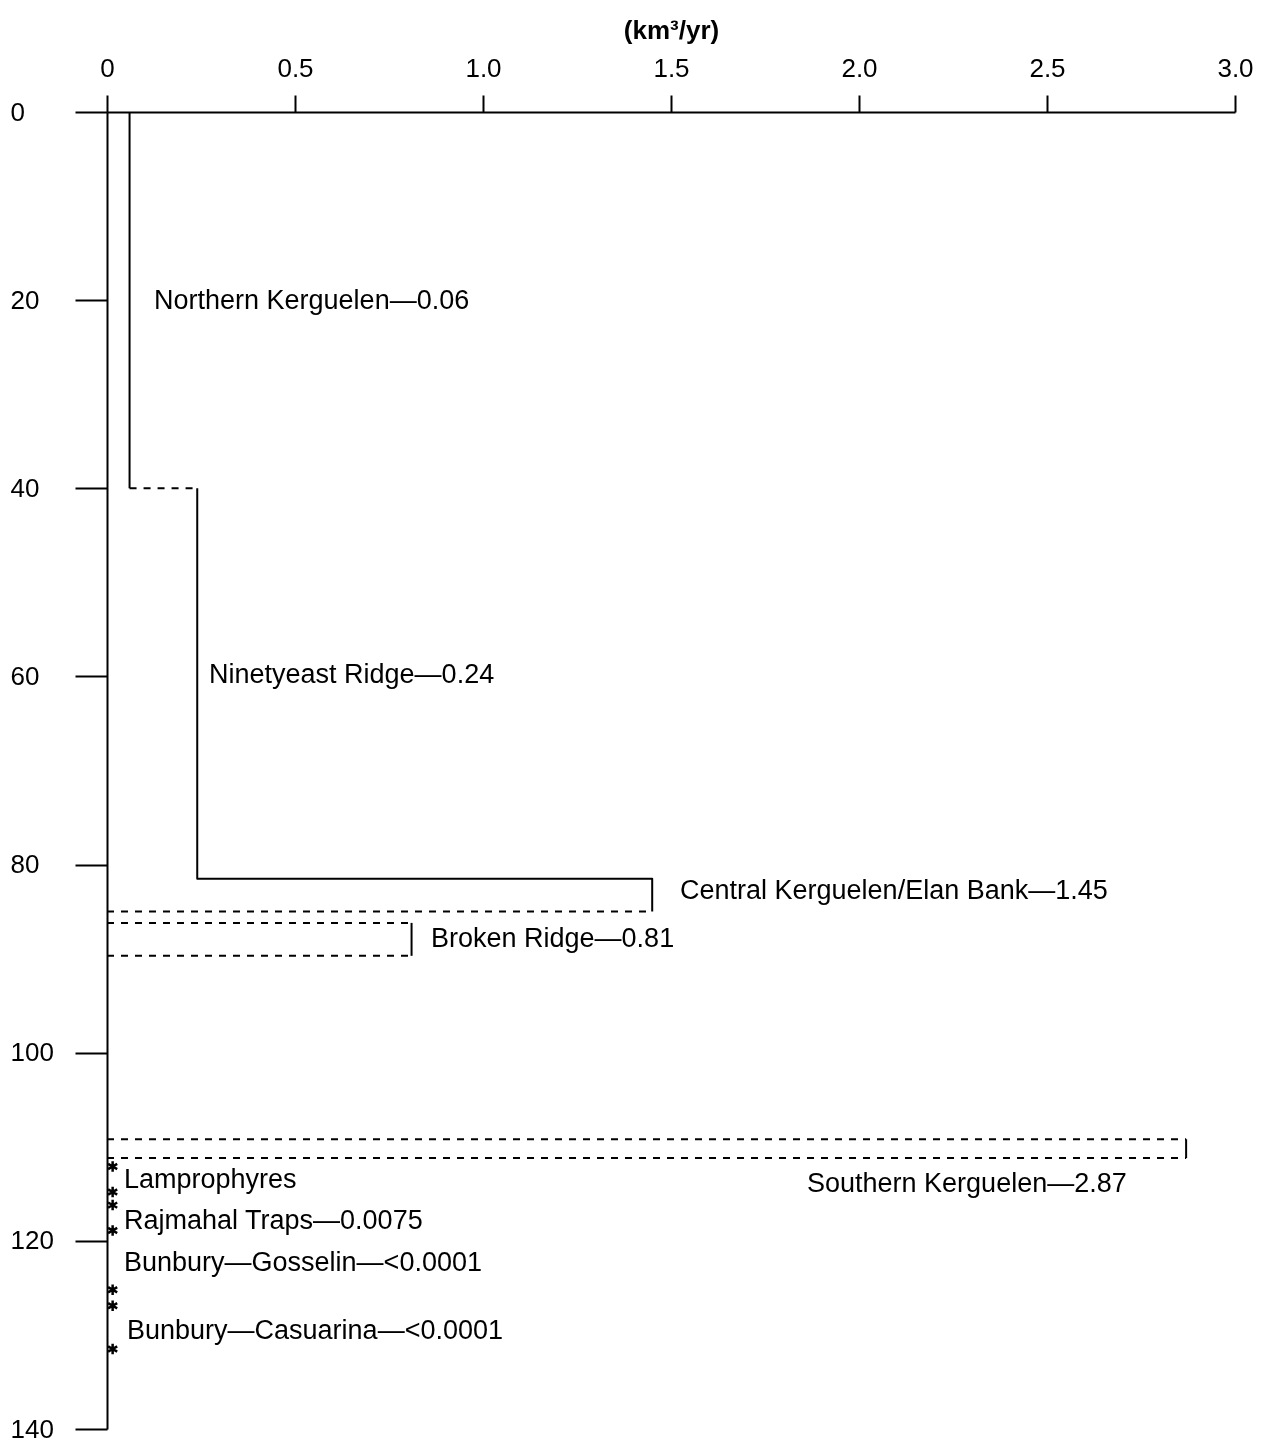 The width and height of the screenshot is (1267, 1438). What do you see at coordinates (303, 1262) in the screenshot?
I see `annotation: Bunbury—Gosselin—<0.0001` at bounding box center [303, 1262].